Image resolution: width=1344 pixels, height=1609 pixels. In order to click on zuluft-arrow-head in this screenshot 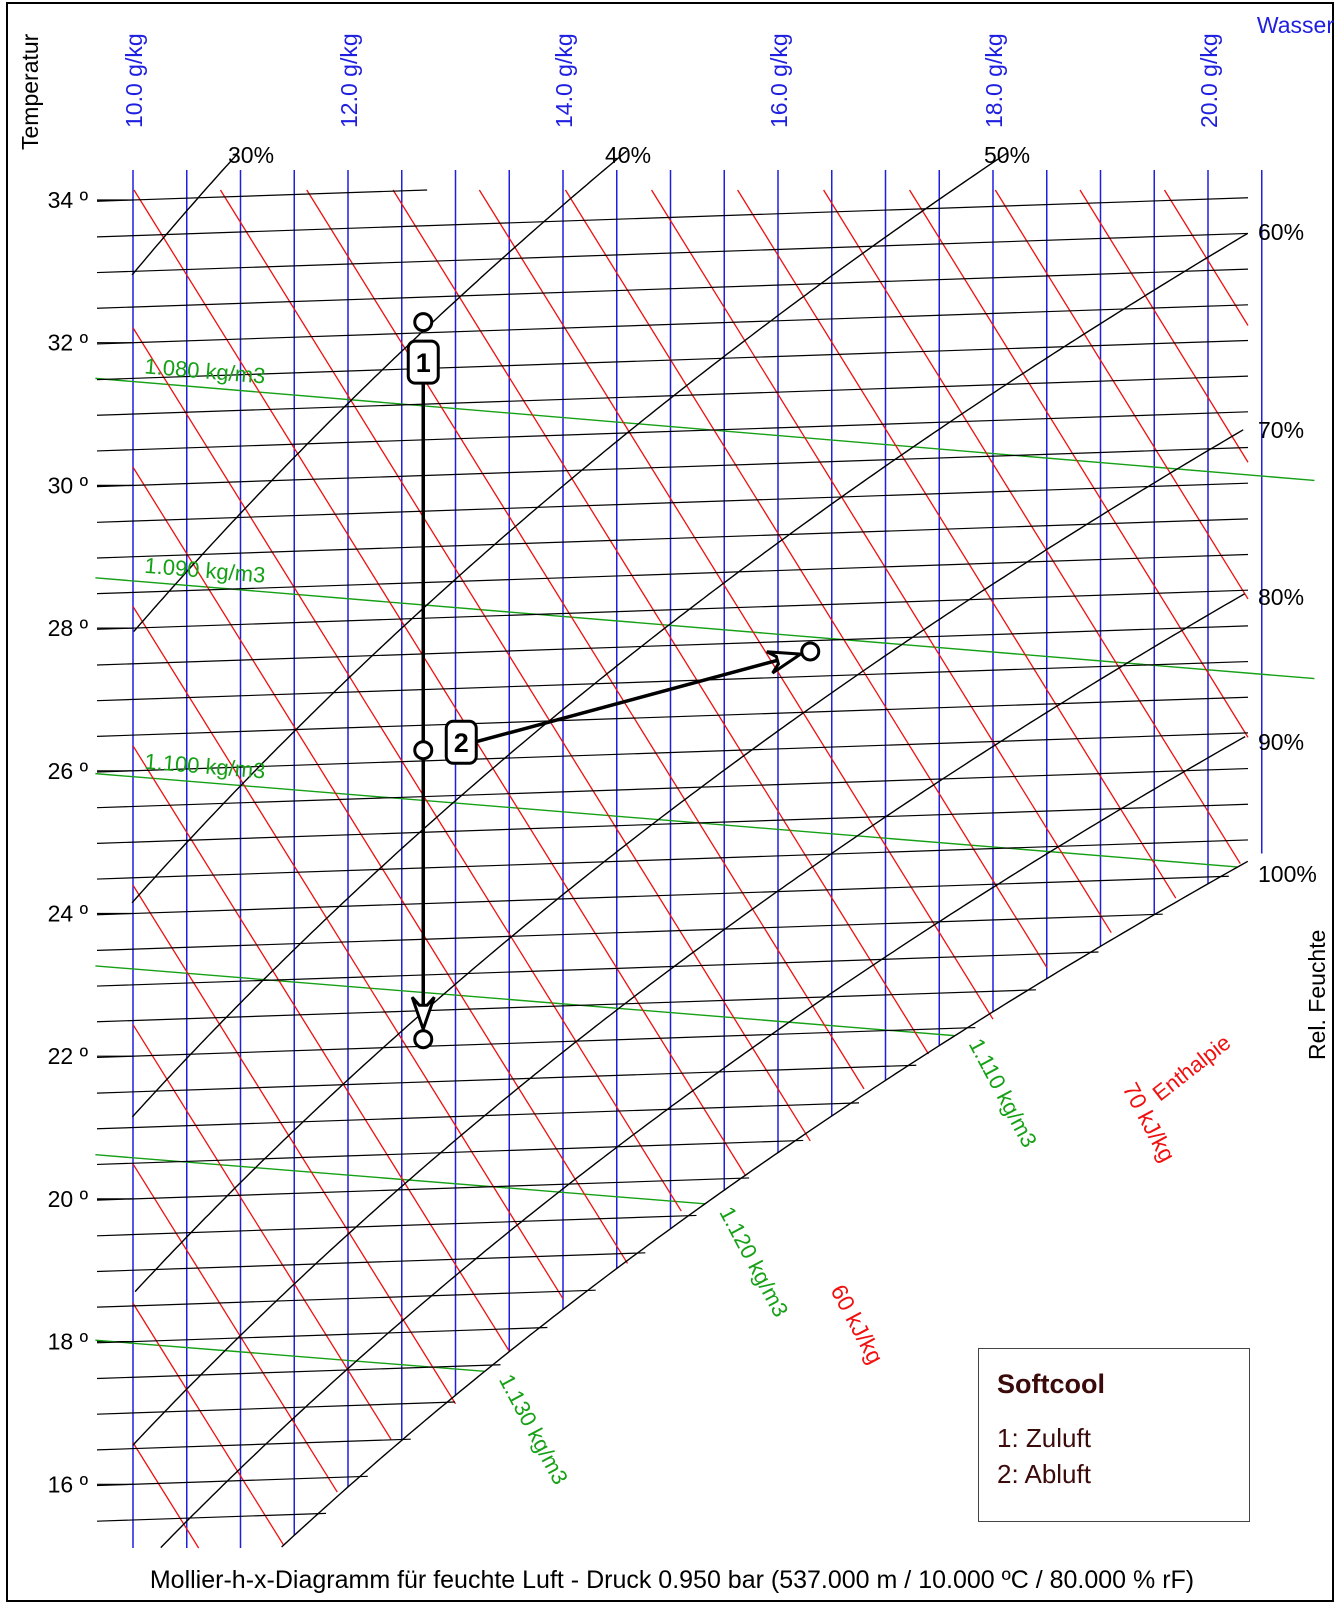, I will do `click(423, 1015)`.